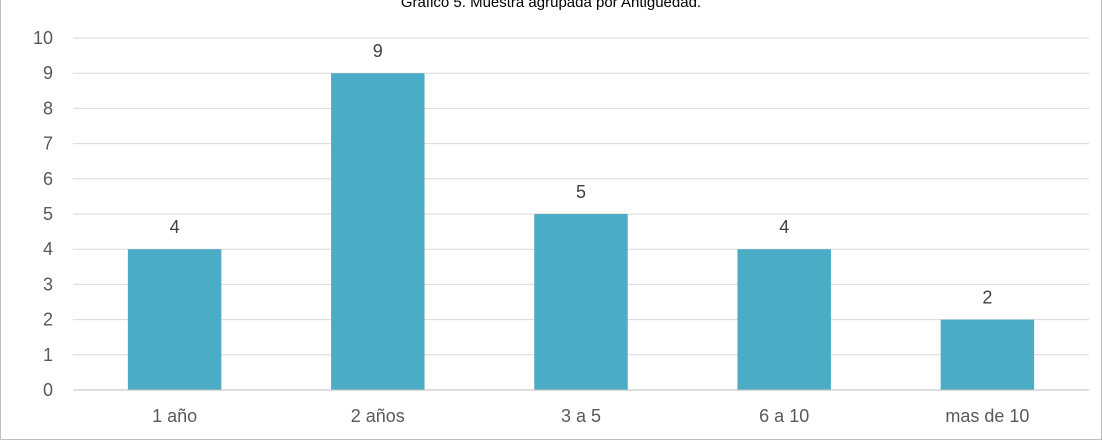 The width and height of the screenshot is (1102, 441). I want to click on y-tick-label: 9, so click(48, 73).